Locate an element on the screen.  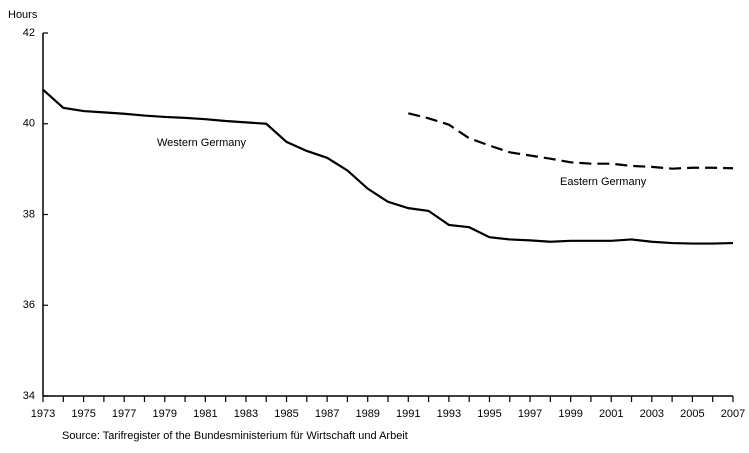
x-tick-label: 1995 is located at coordinates (489, 414).